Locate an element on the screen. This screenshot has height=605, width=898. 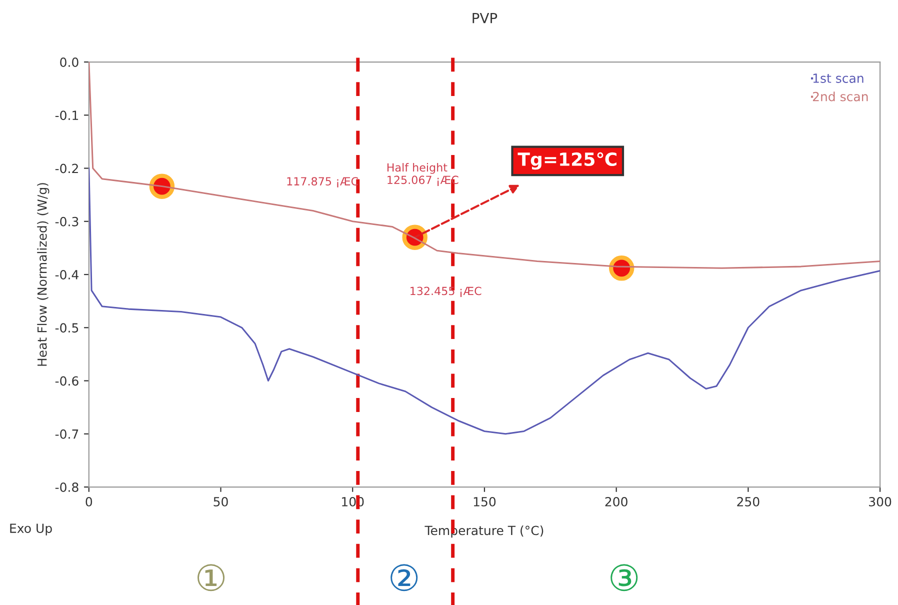
y-tick-label: -0.8 is located at coordinates (66, 487).